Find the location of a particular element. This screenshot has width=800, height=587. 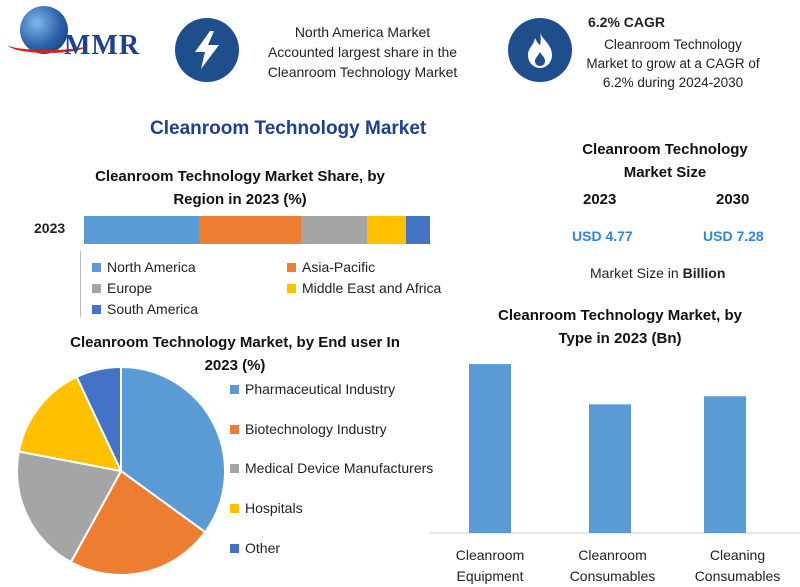

legend-label: Biotechnology Industry is located at coordinates (316, 429).